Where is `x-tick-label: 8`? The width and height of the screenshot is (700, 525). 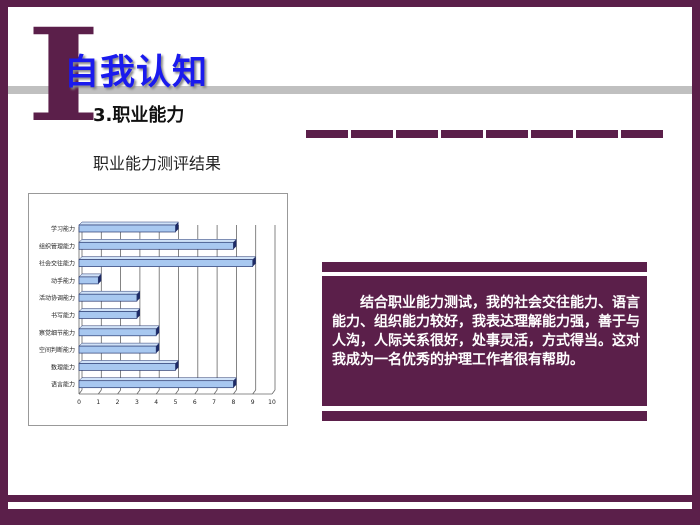
x-tick-label: 8 is located at coordinates (233, 402).